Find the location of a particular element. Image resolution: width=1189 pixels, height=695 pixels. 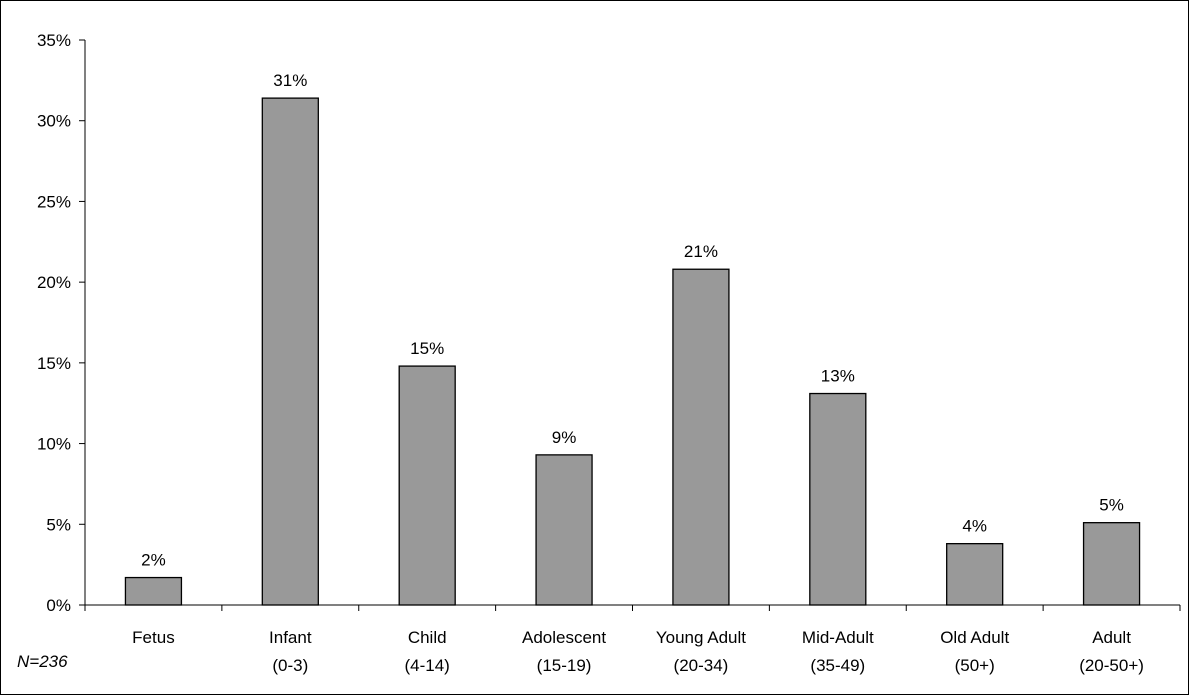

data-label: 4% is located at coordinates (974, 526).